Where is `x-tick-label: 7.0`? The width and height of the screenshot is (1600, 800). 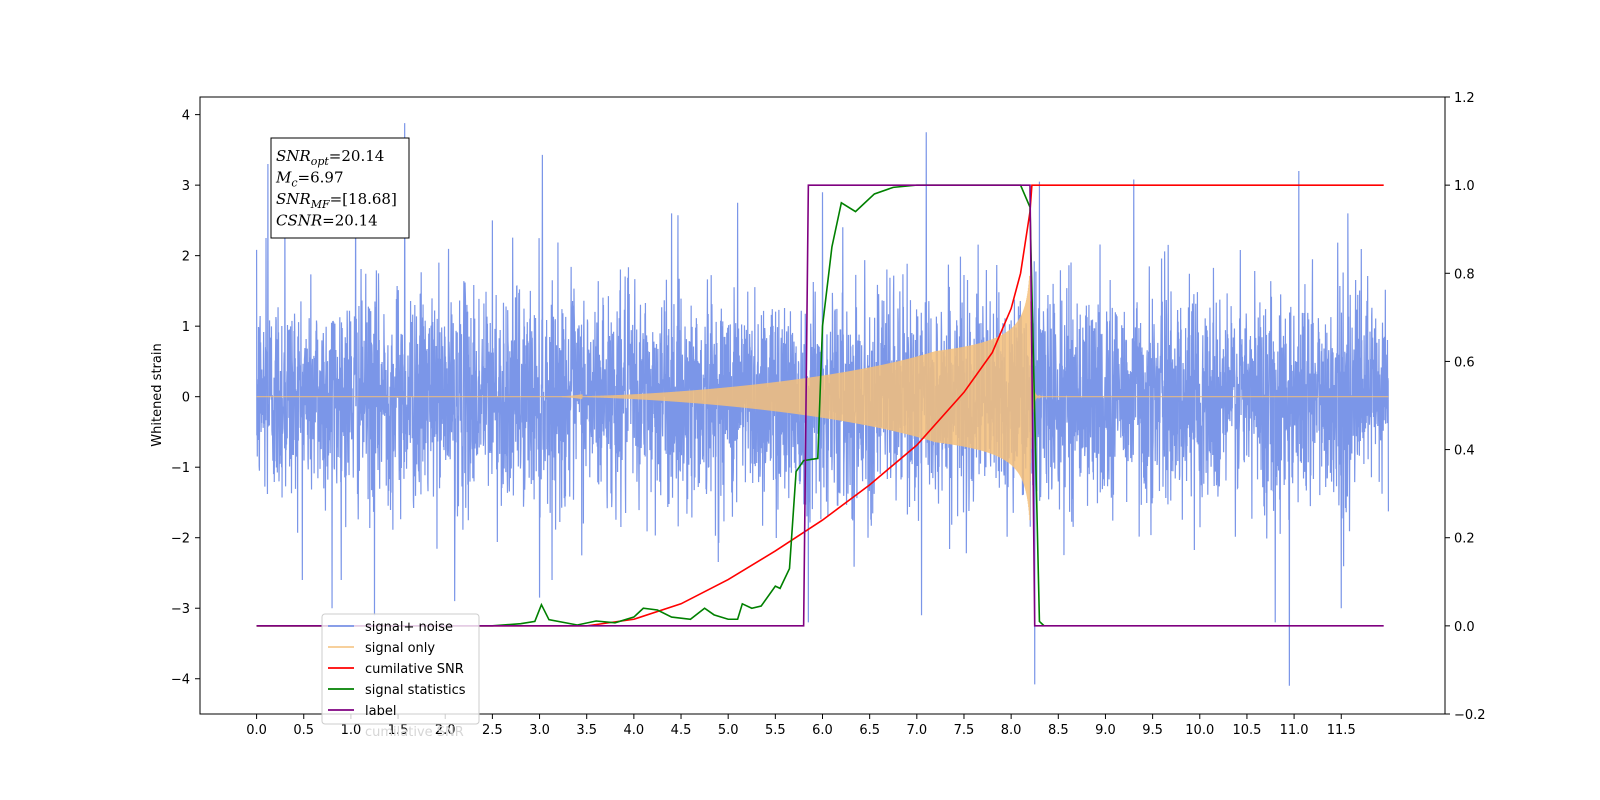 x-tick-label: 7.0 is located at coordinates (916, 730).